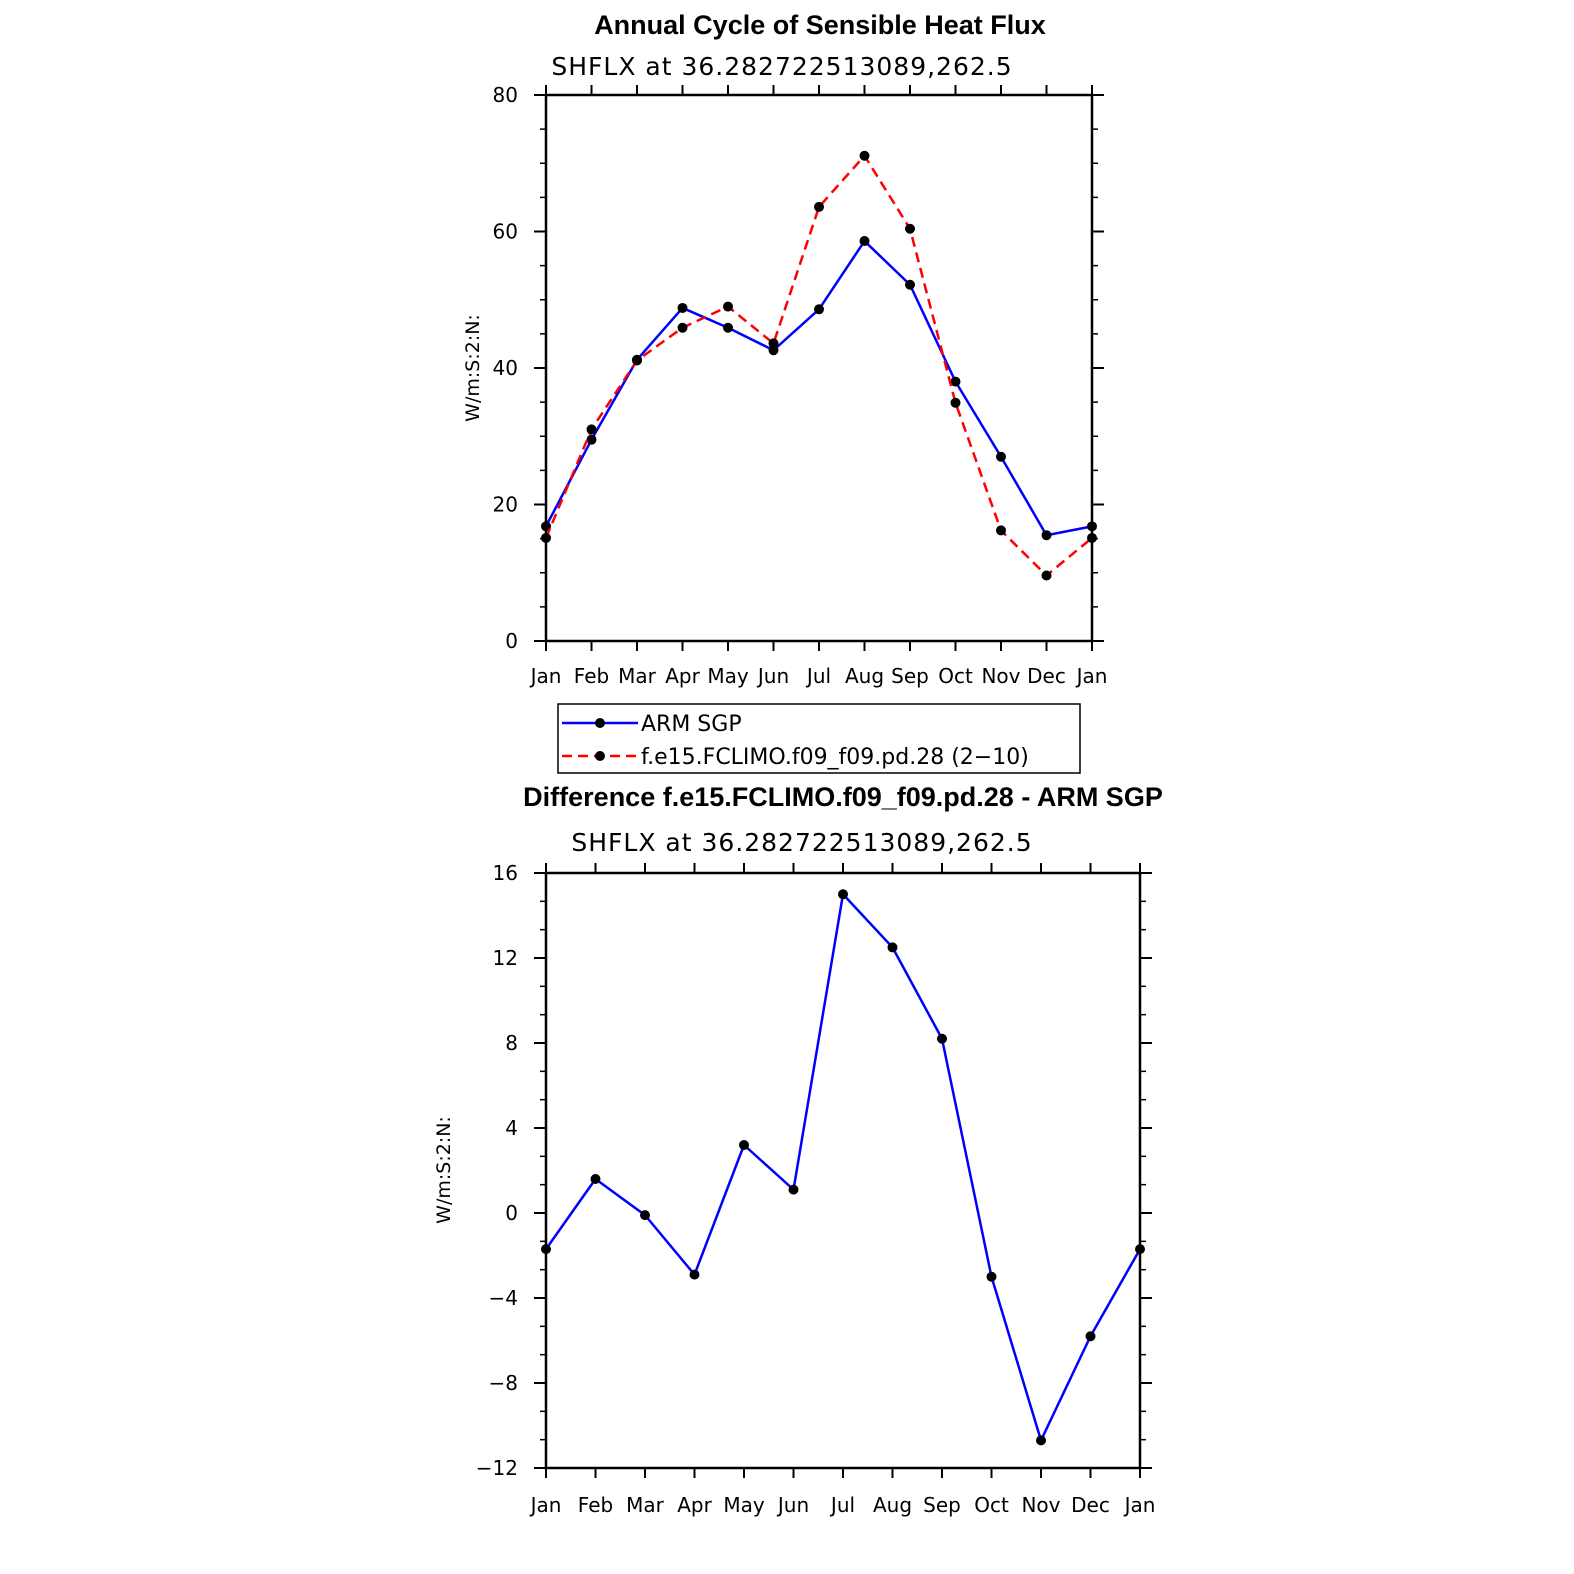 The width and height of the screenshot is (1574, 1574). Describe the element at coordinates (820, 25) in the screenshot. I see `chart1-title: Annual Cycle of Sensible Heat Flux` at that location.